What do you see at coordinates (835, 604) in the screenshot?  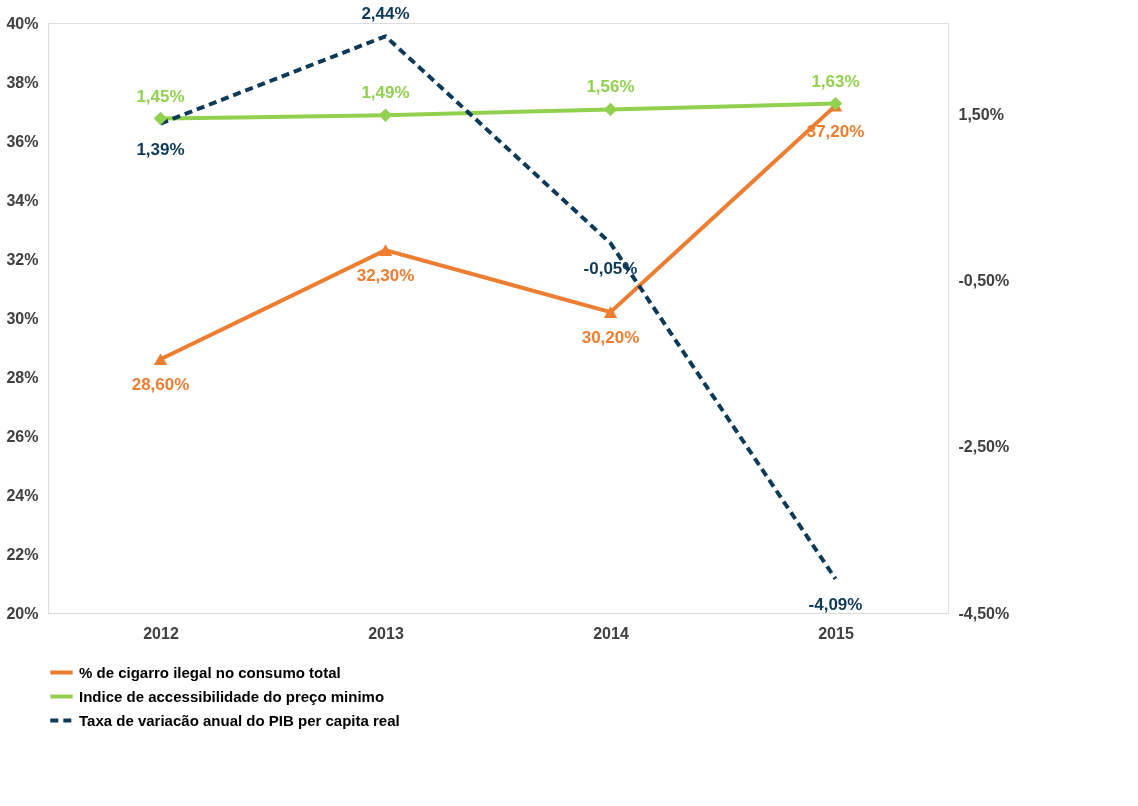 I see `data-label: -4,09%` at bounding box center [835, 604].